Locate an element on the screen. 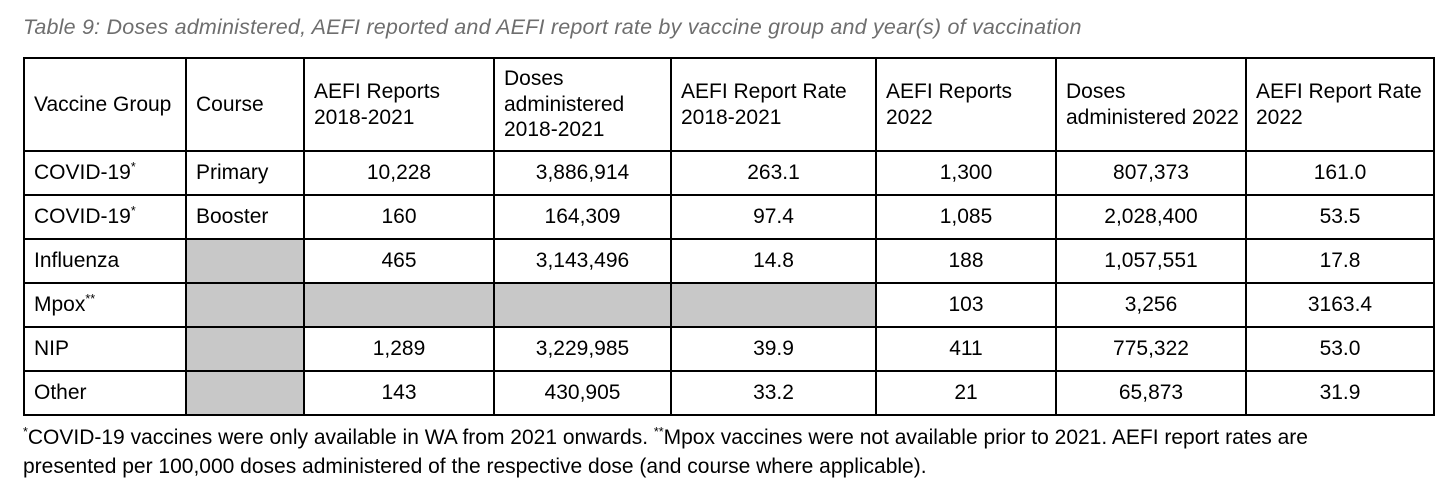 The width and height of the screenshot is (1456, 504). vaccine-group-cell: Influenza is located at coordinates (105, 261).